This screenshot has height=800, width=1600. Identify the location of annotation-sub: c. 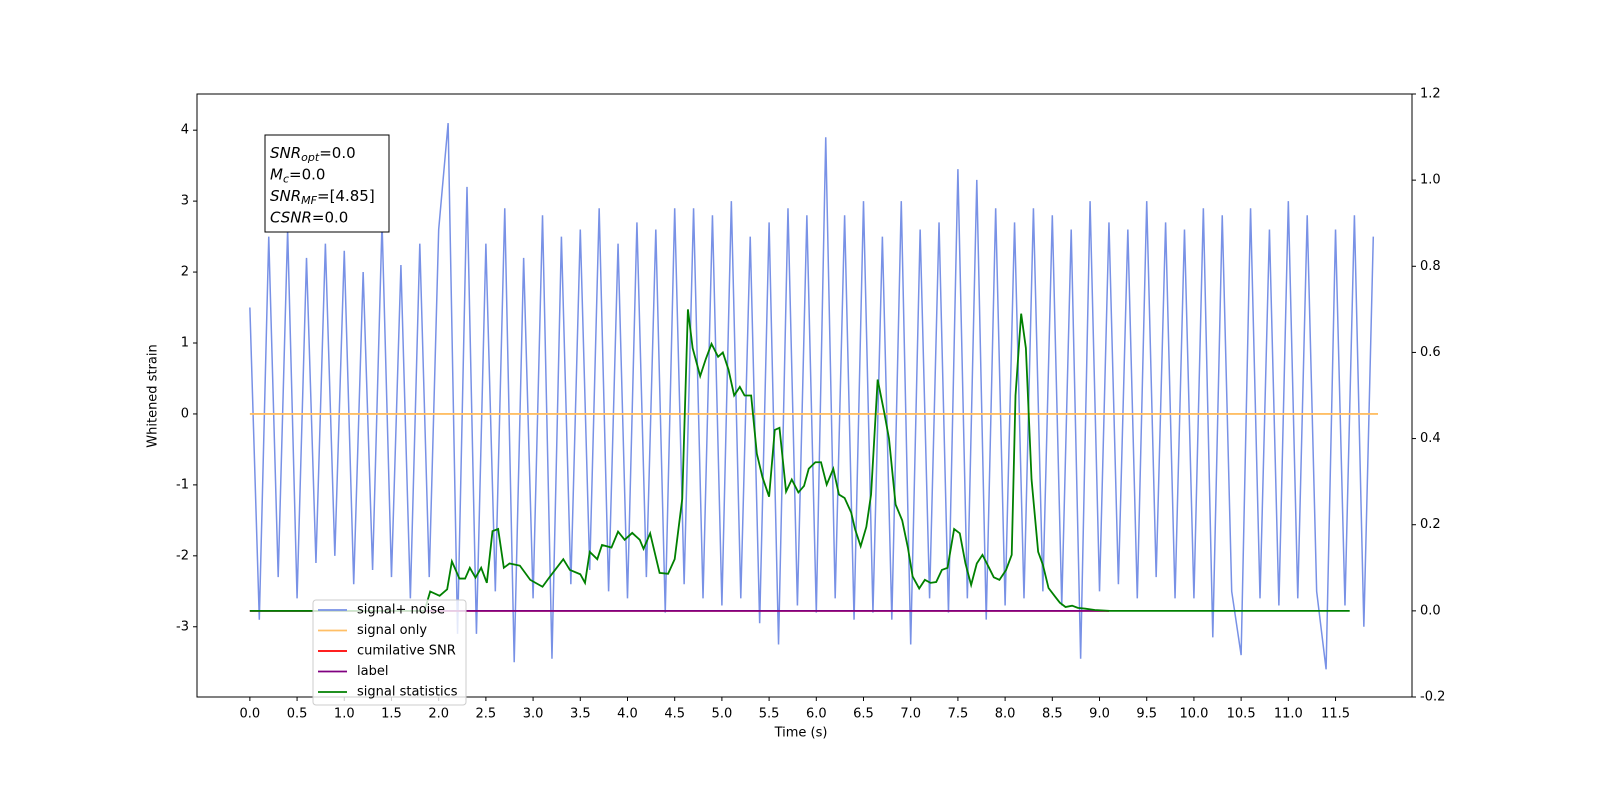
(286, 179).